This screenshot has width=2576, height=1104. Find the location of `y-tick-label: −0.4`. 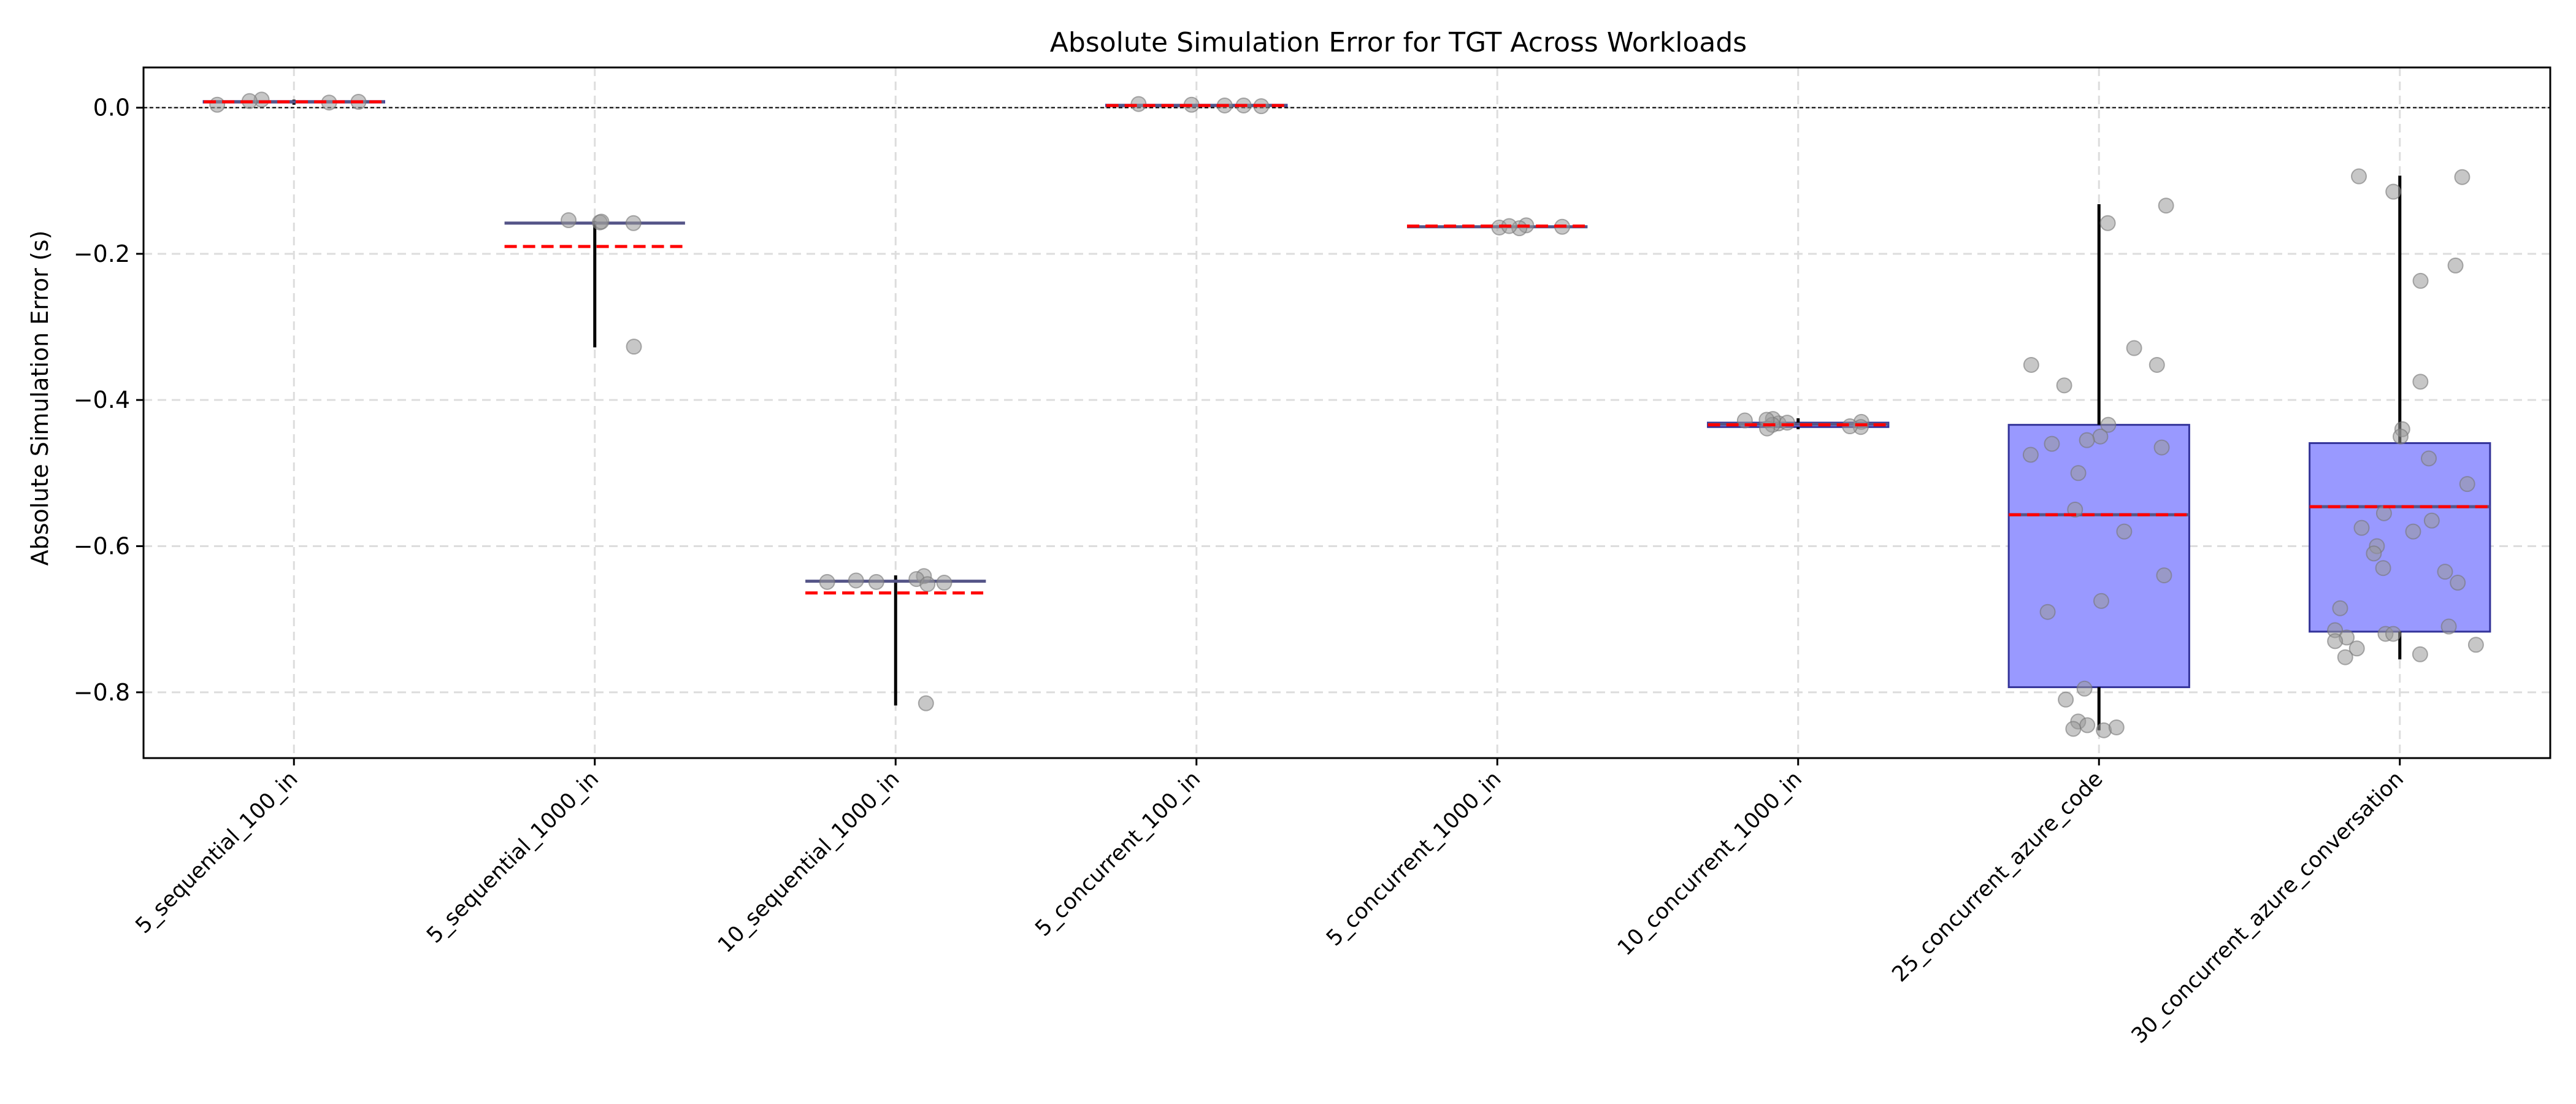

y-tick-label: −0.4 is located at coordinates (102, 399).